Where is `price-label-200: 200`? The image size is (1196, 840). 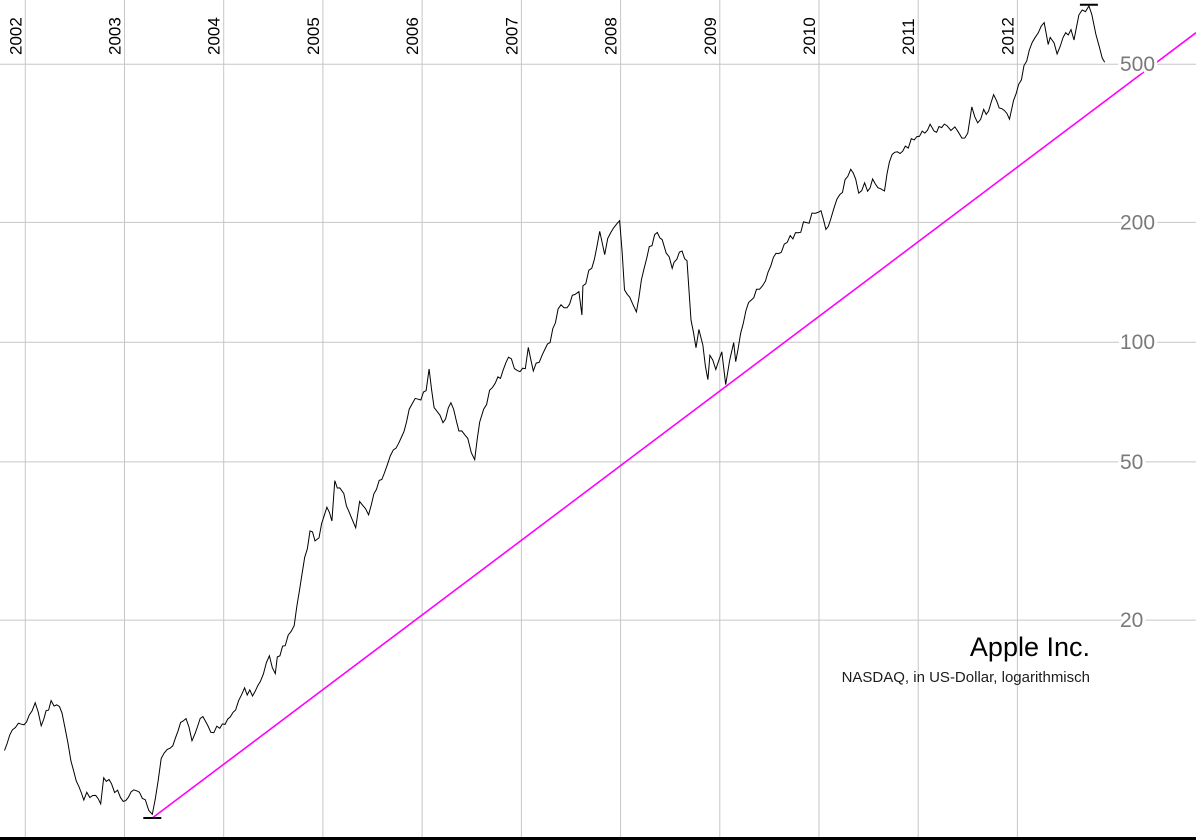 price-label-200: 200 is located at coordinates (1137, 222).